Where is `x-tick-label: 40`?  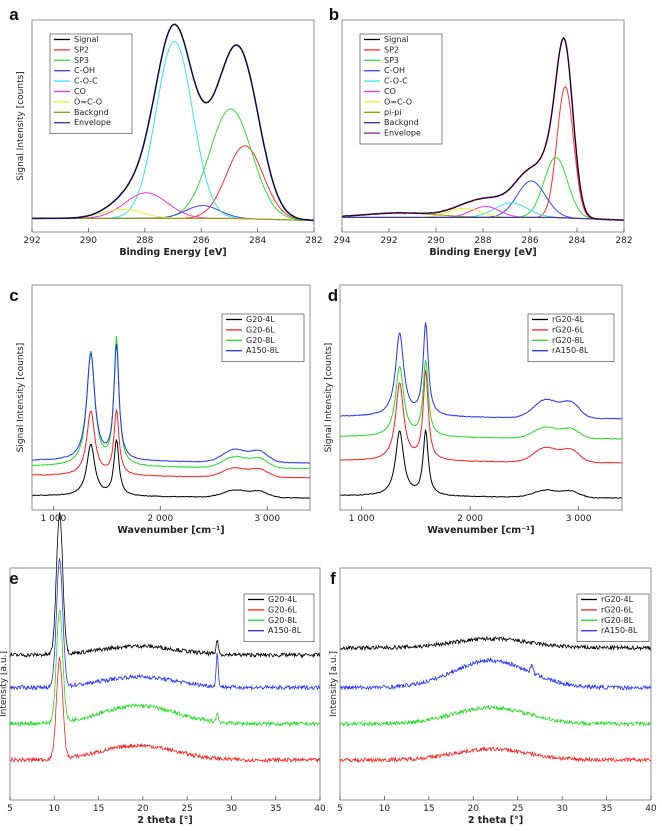 x-tick-label: 40 is located at coordinates (651, 809).